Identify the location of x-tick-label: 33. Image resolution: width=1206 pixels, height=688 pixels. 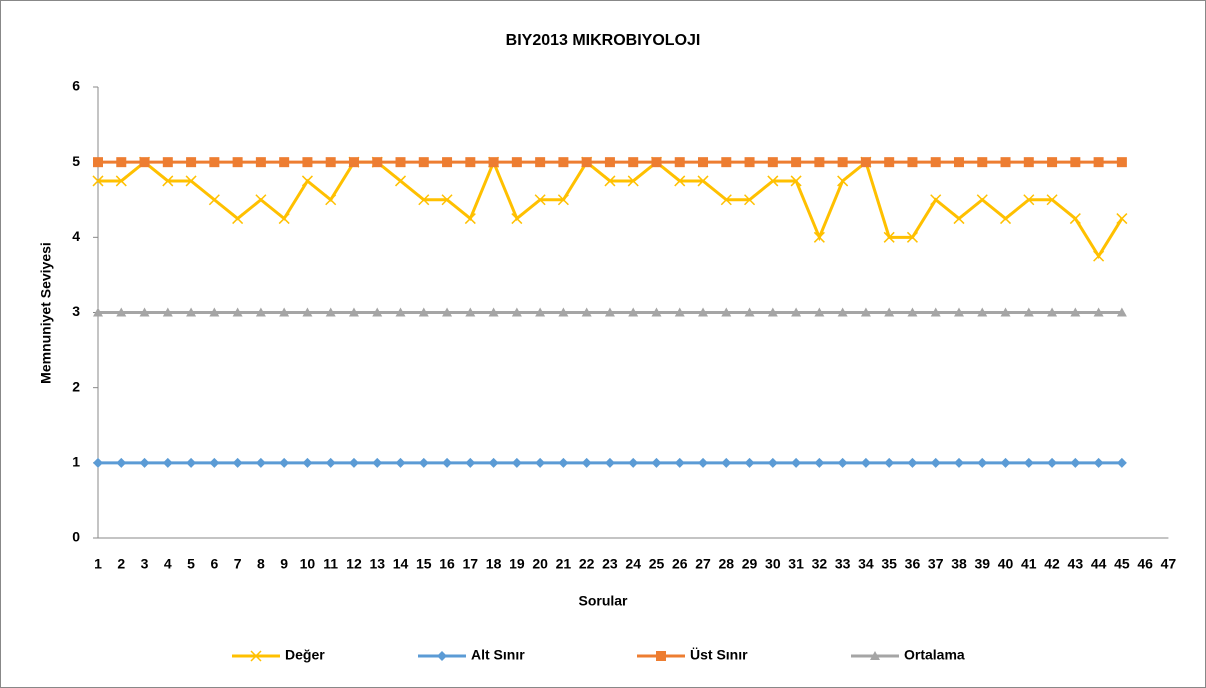
(843, 564).